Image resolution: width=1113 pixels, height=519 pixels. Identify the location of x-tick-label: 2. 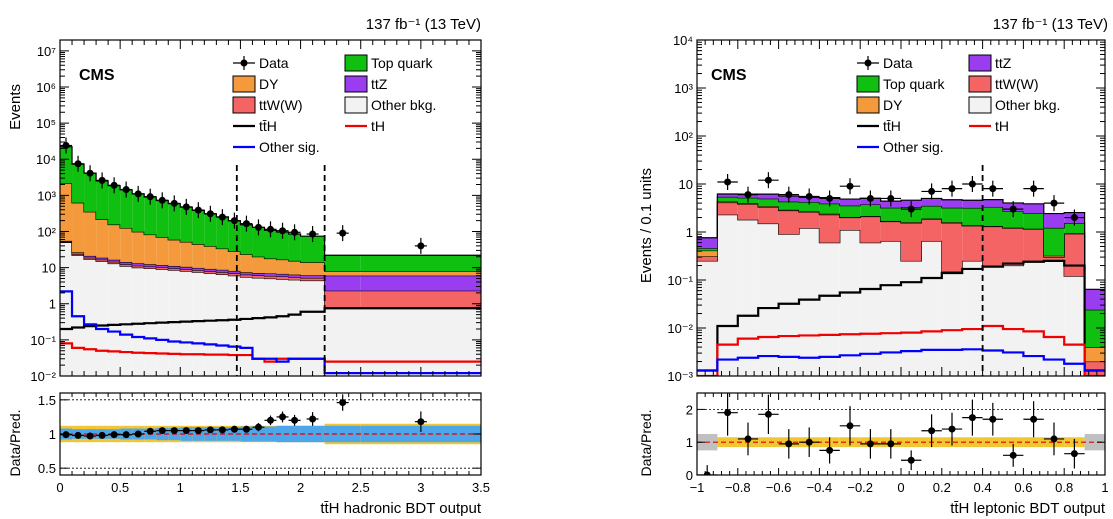
(300, 487).